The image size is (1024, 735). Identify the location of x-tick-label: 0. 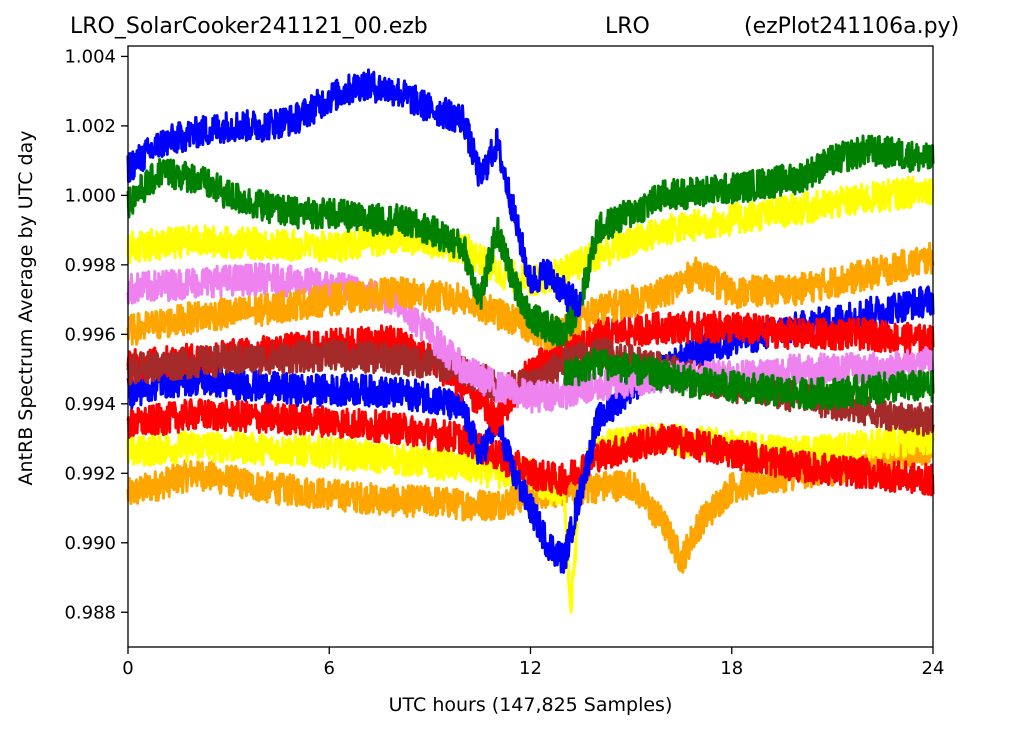
(127, 668).